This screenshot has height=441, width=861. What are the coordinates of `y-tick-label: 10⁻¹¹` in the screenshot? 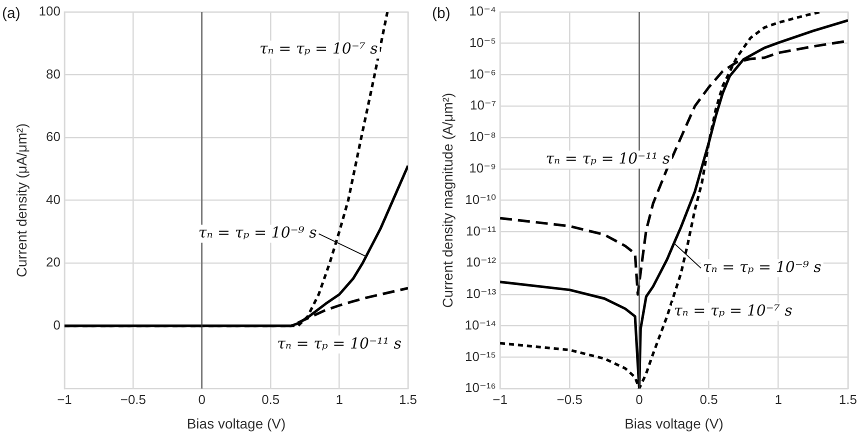 It's located at (481, 230).